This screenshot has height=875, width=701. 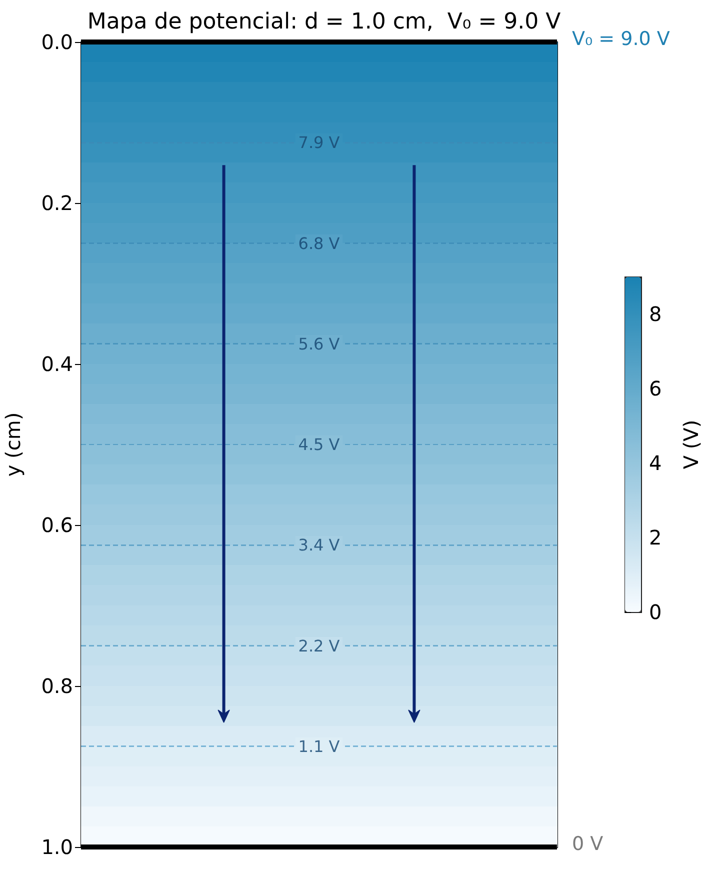 I want to click on ref-line-label: 1.1 V, so click(x=319, y=746).